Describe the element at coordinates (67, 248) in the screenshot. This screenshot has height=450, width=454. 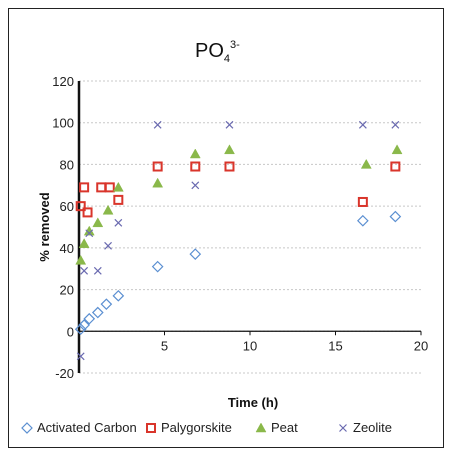
I see `y-tick-label: 40` at that location.